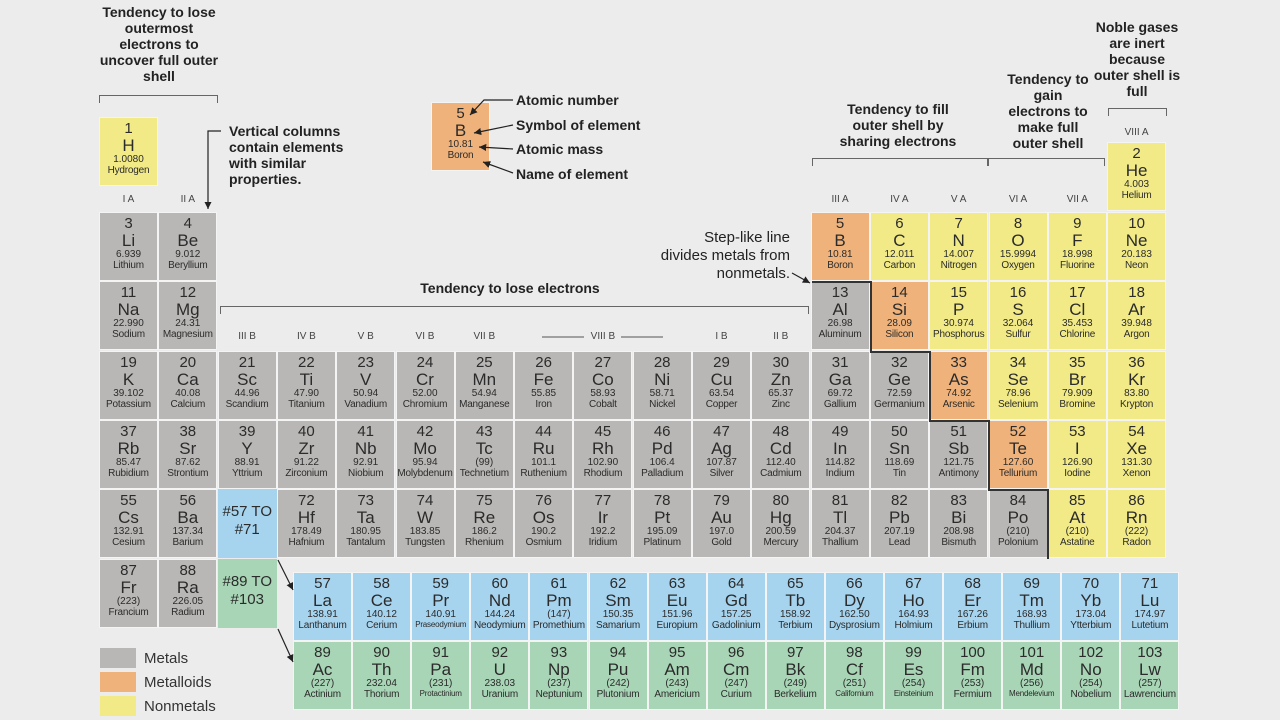 The height and width of the screenshot is (720, 1280). I want to click on element-polonium: 84 Po (210) Polonium, so click(1018, 524).